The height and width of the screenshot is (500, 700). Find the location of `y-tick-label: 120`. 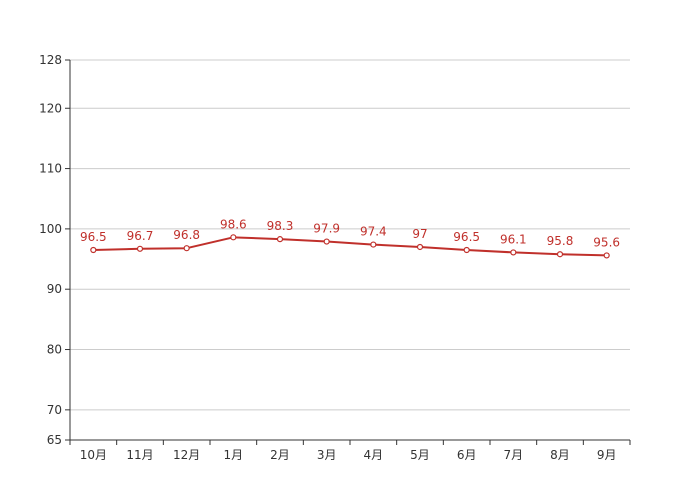

y-tick-label: 120 is located at coordinates (50, 108).